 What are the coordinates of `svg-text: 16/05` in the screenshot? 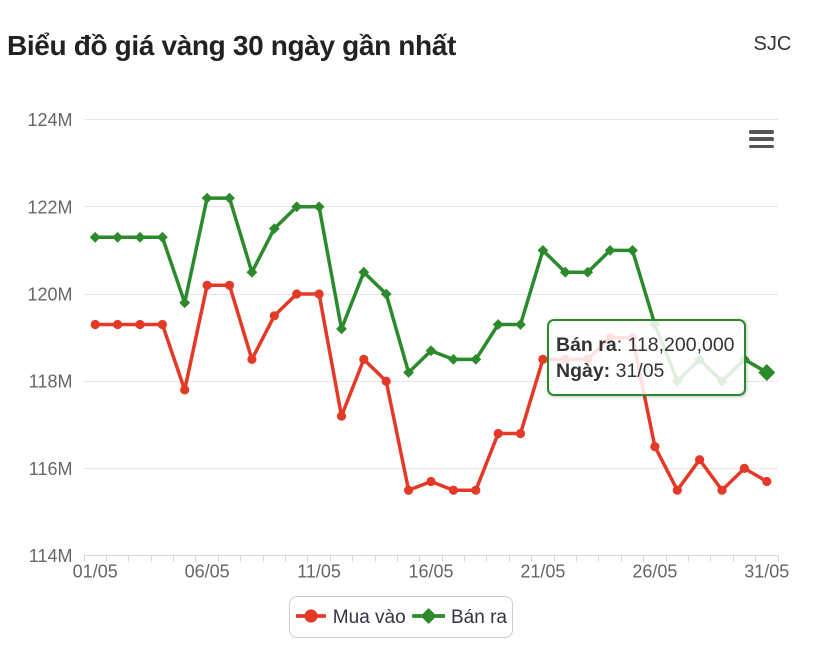 It's located at (430, 572).